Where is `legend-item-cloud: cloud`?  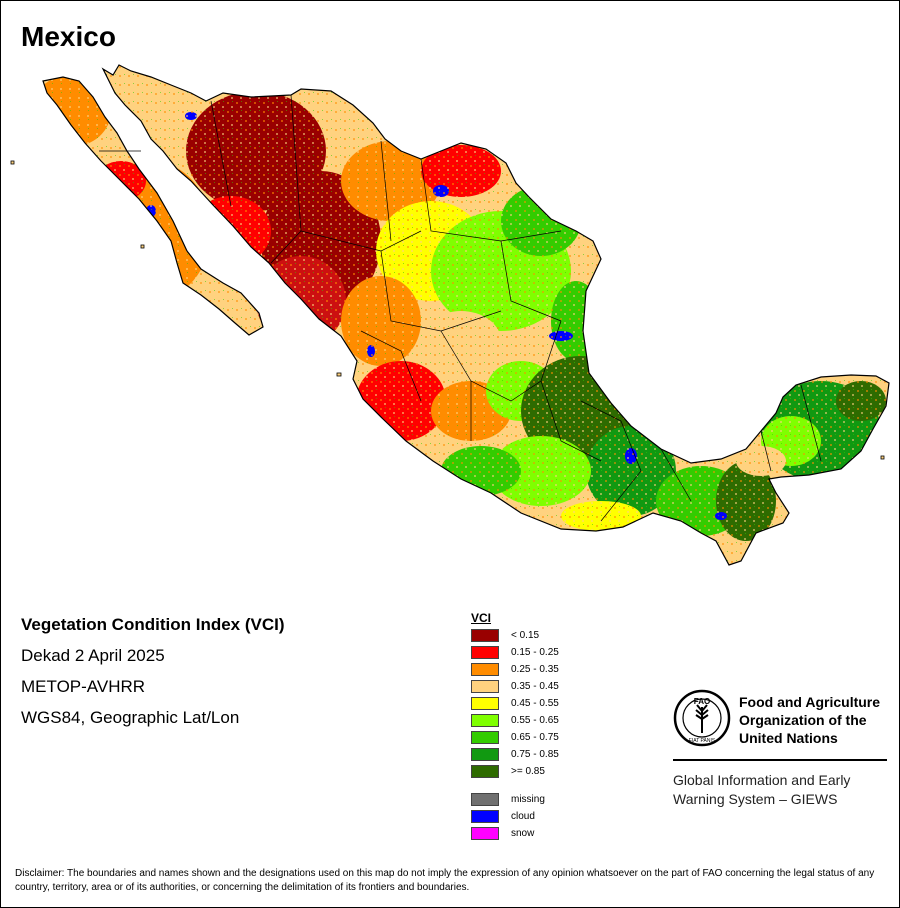
legend-item-cloud: cloud is located at coordinates (531, 818).